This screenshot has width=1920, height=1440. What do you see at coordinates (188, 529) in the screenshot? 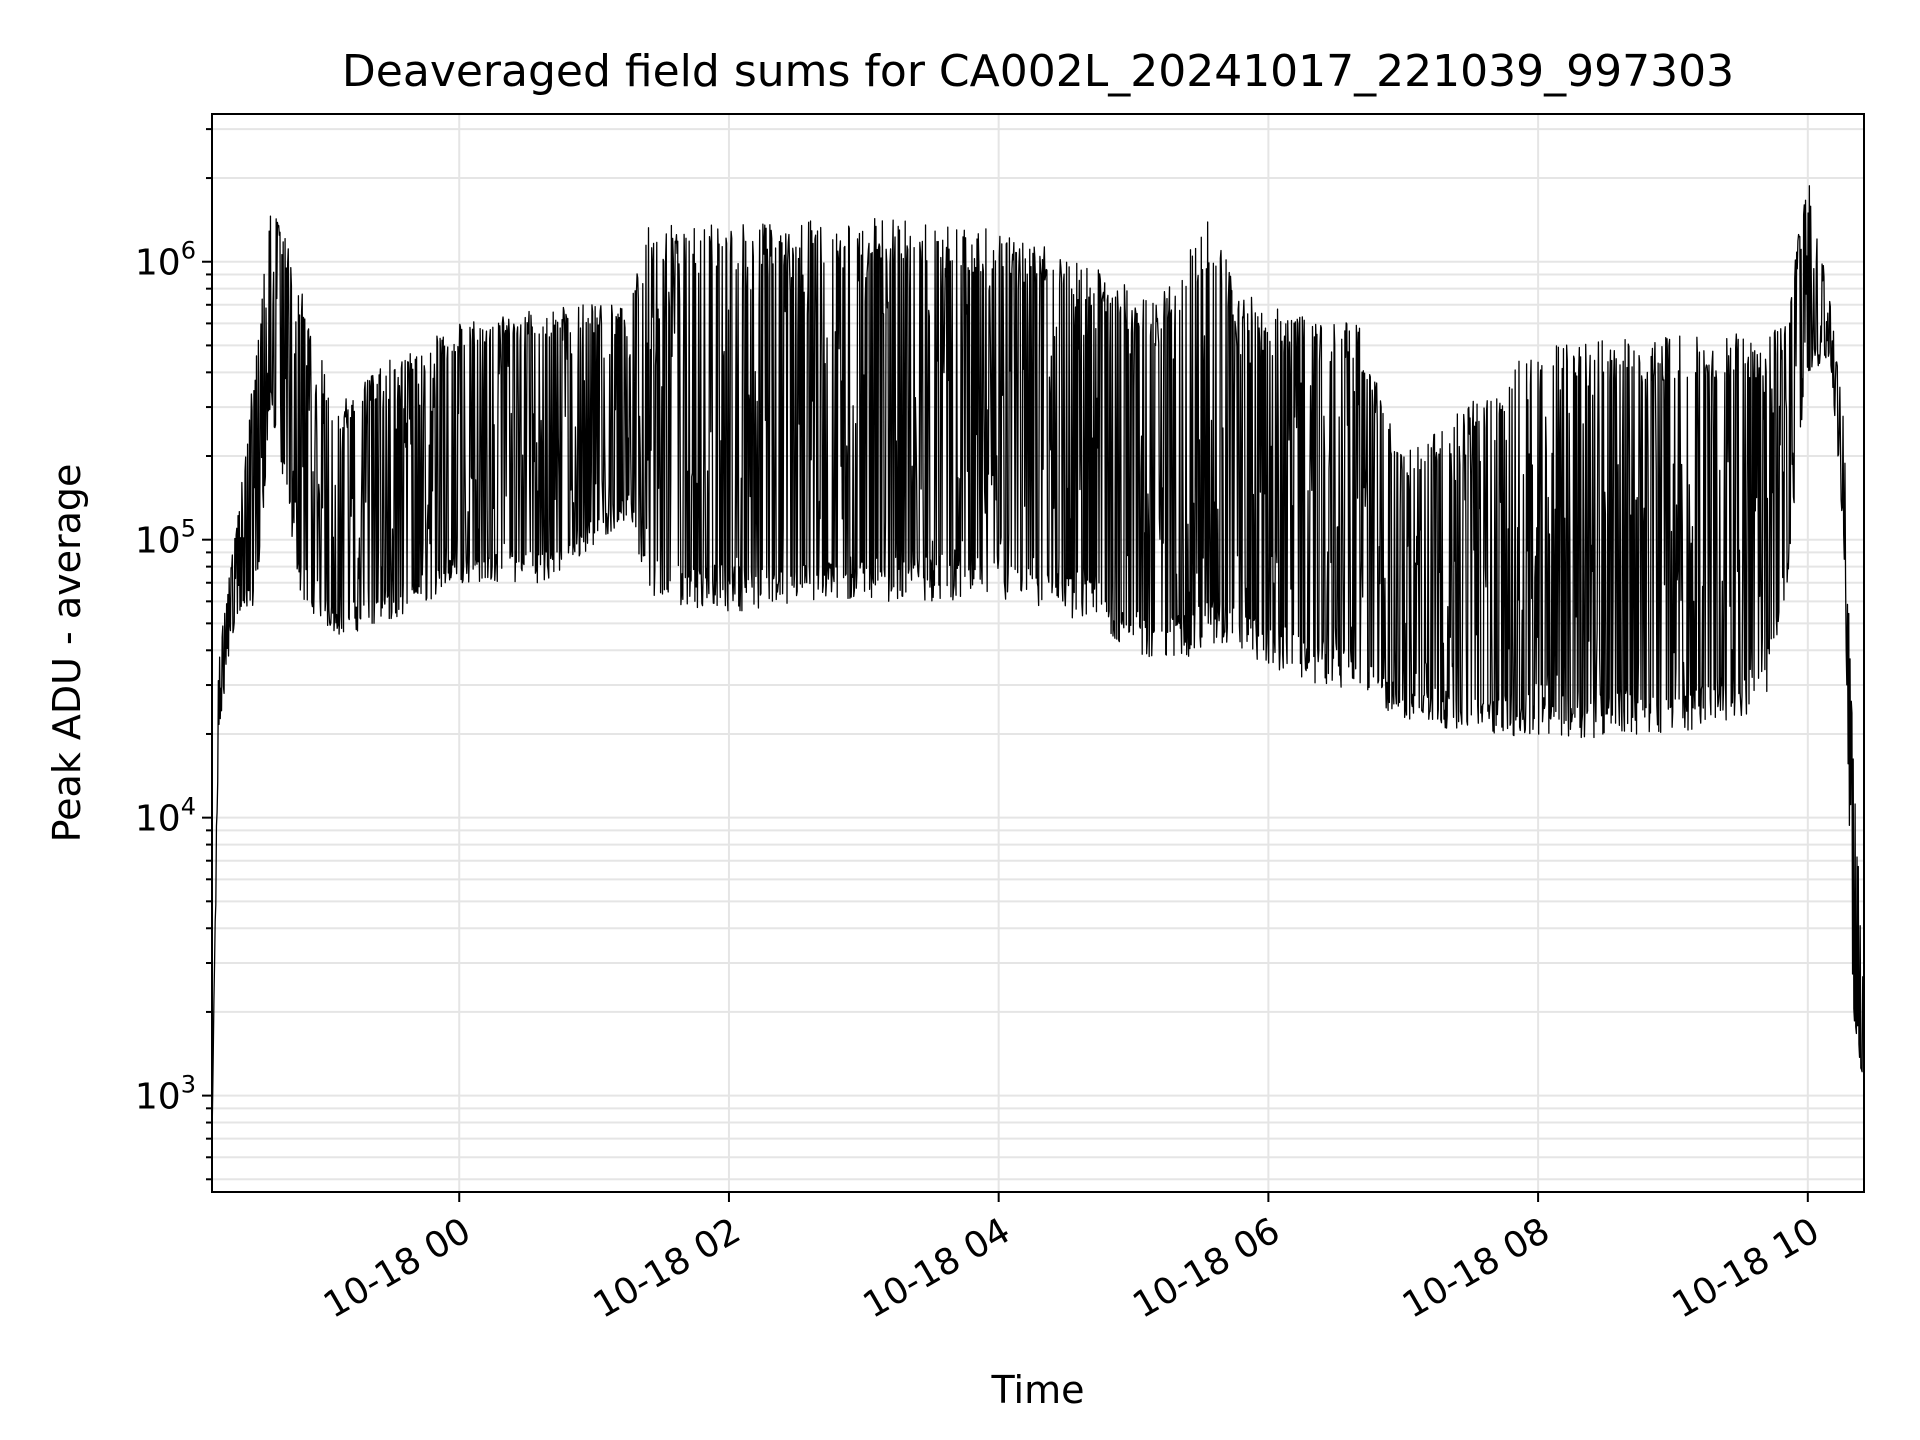
I see `y-tick-exponent: 5` at bounding box center [188, 529].